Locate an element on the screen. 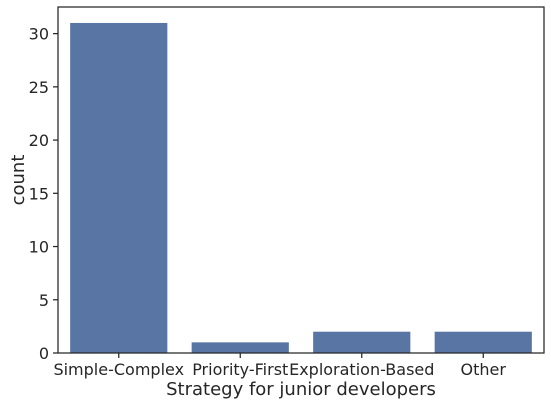  x-tick-label: Priority-First is located at coordinates (240, 369).